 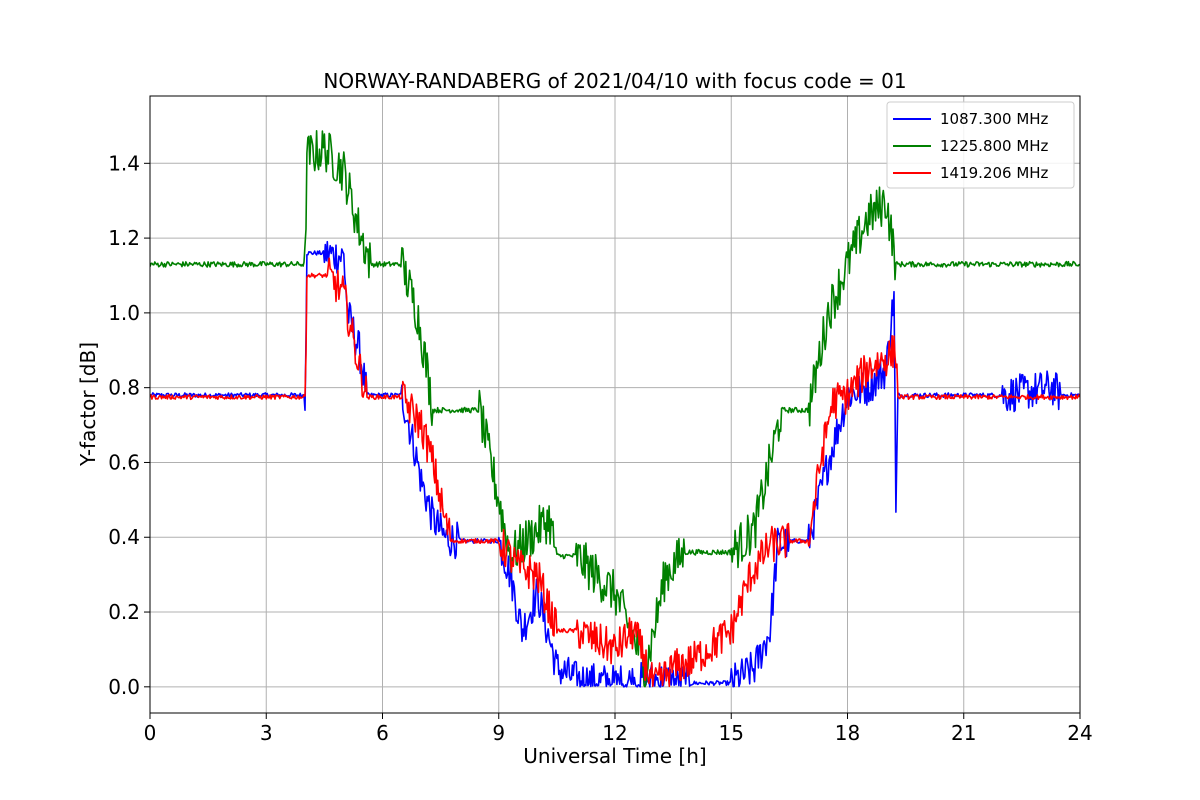 I want to click on y-tick-label: 0.2, so click(x=124, y=612).